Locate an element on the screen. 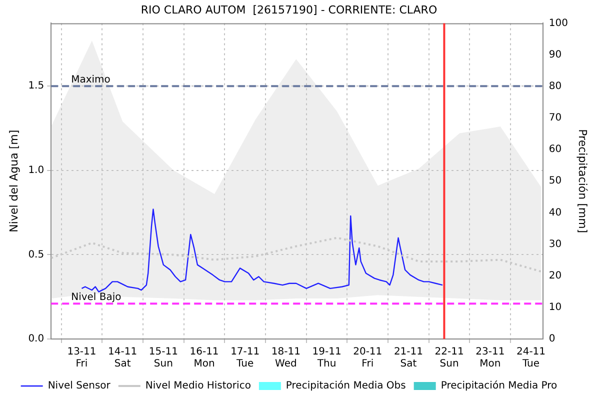 This screenshot has height=401, width=590. legend-label: Precipitación Media Obs is located at coordinates (346, 386).